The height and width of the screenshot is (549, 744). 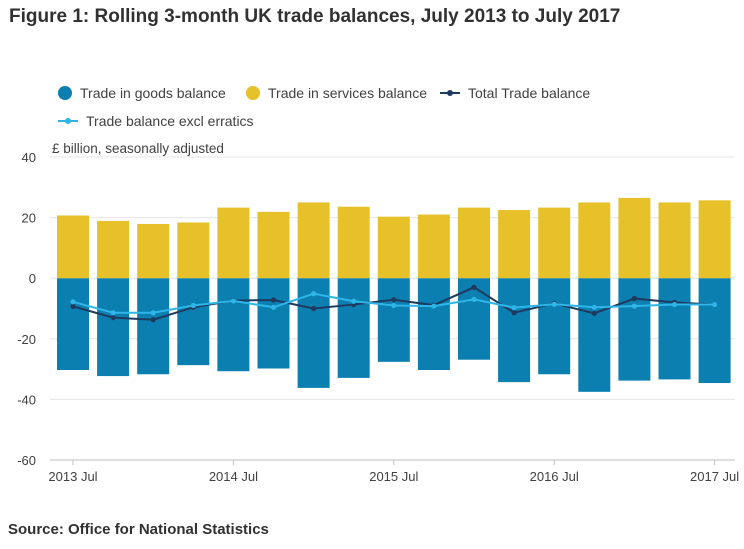 I want to click on units-label: £ billion, seasonally adjusted, so click(x=138, y=148).